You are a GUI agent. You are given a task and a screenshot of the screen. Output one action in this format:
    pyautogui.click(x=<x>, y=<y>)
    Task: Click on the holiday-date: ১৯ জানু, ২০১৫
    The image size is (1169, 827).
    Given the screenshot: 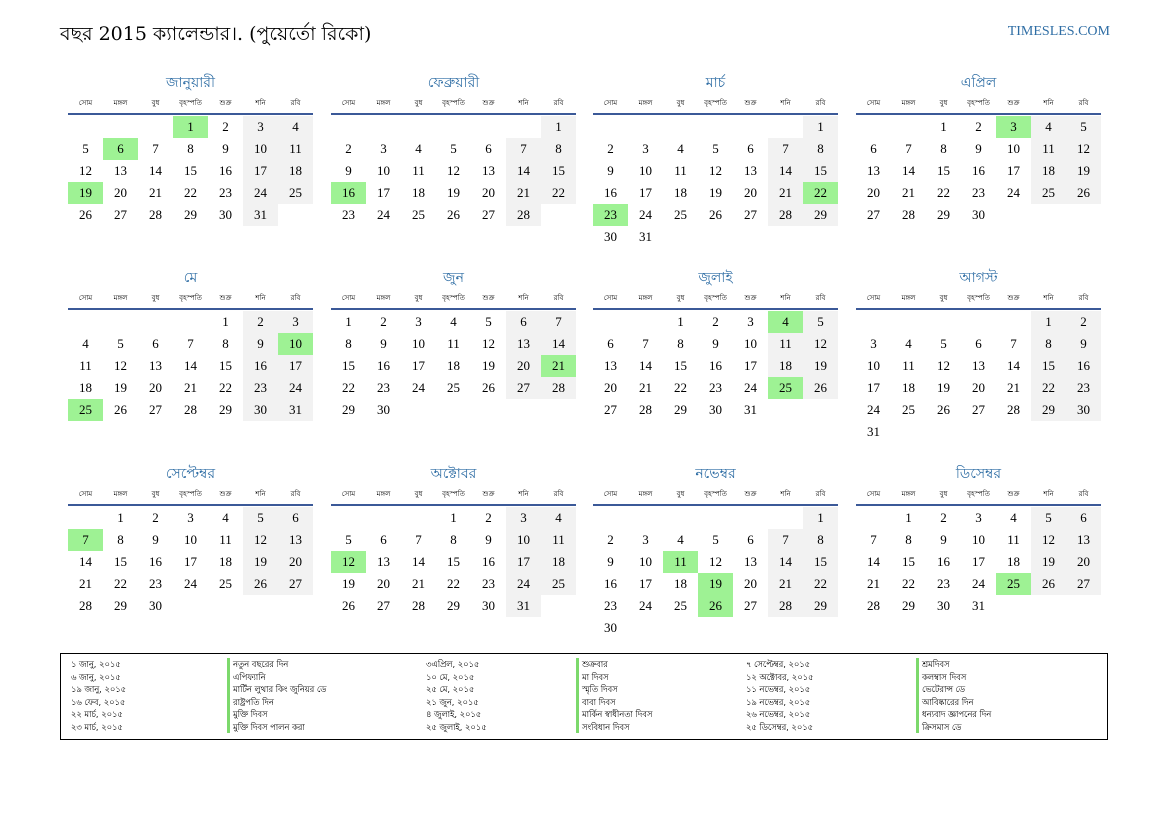 What is the action you would take?
    pyautogui.click(x=99, y=689)
    